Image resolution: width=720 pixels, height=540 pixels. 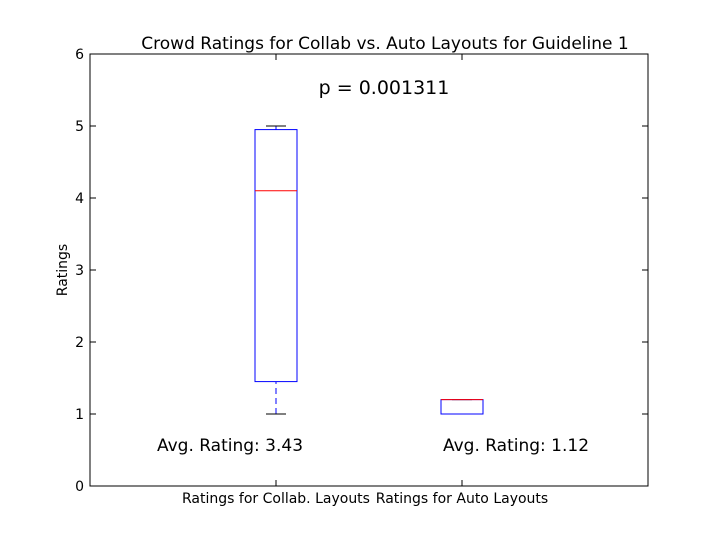 I want to click on y-tick-label: 5, so click(x=79, y=127).